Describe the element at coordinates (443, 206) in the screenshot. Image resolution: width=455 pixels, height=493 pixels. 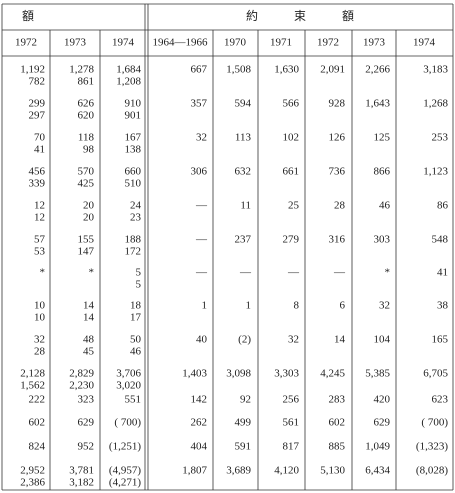
I see `cell: 86` at that location.